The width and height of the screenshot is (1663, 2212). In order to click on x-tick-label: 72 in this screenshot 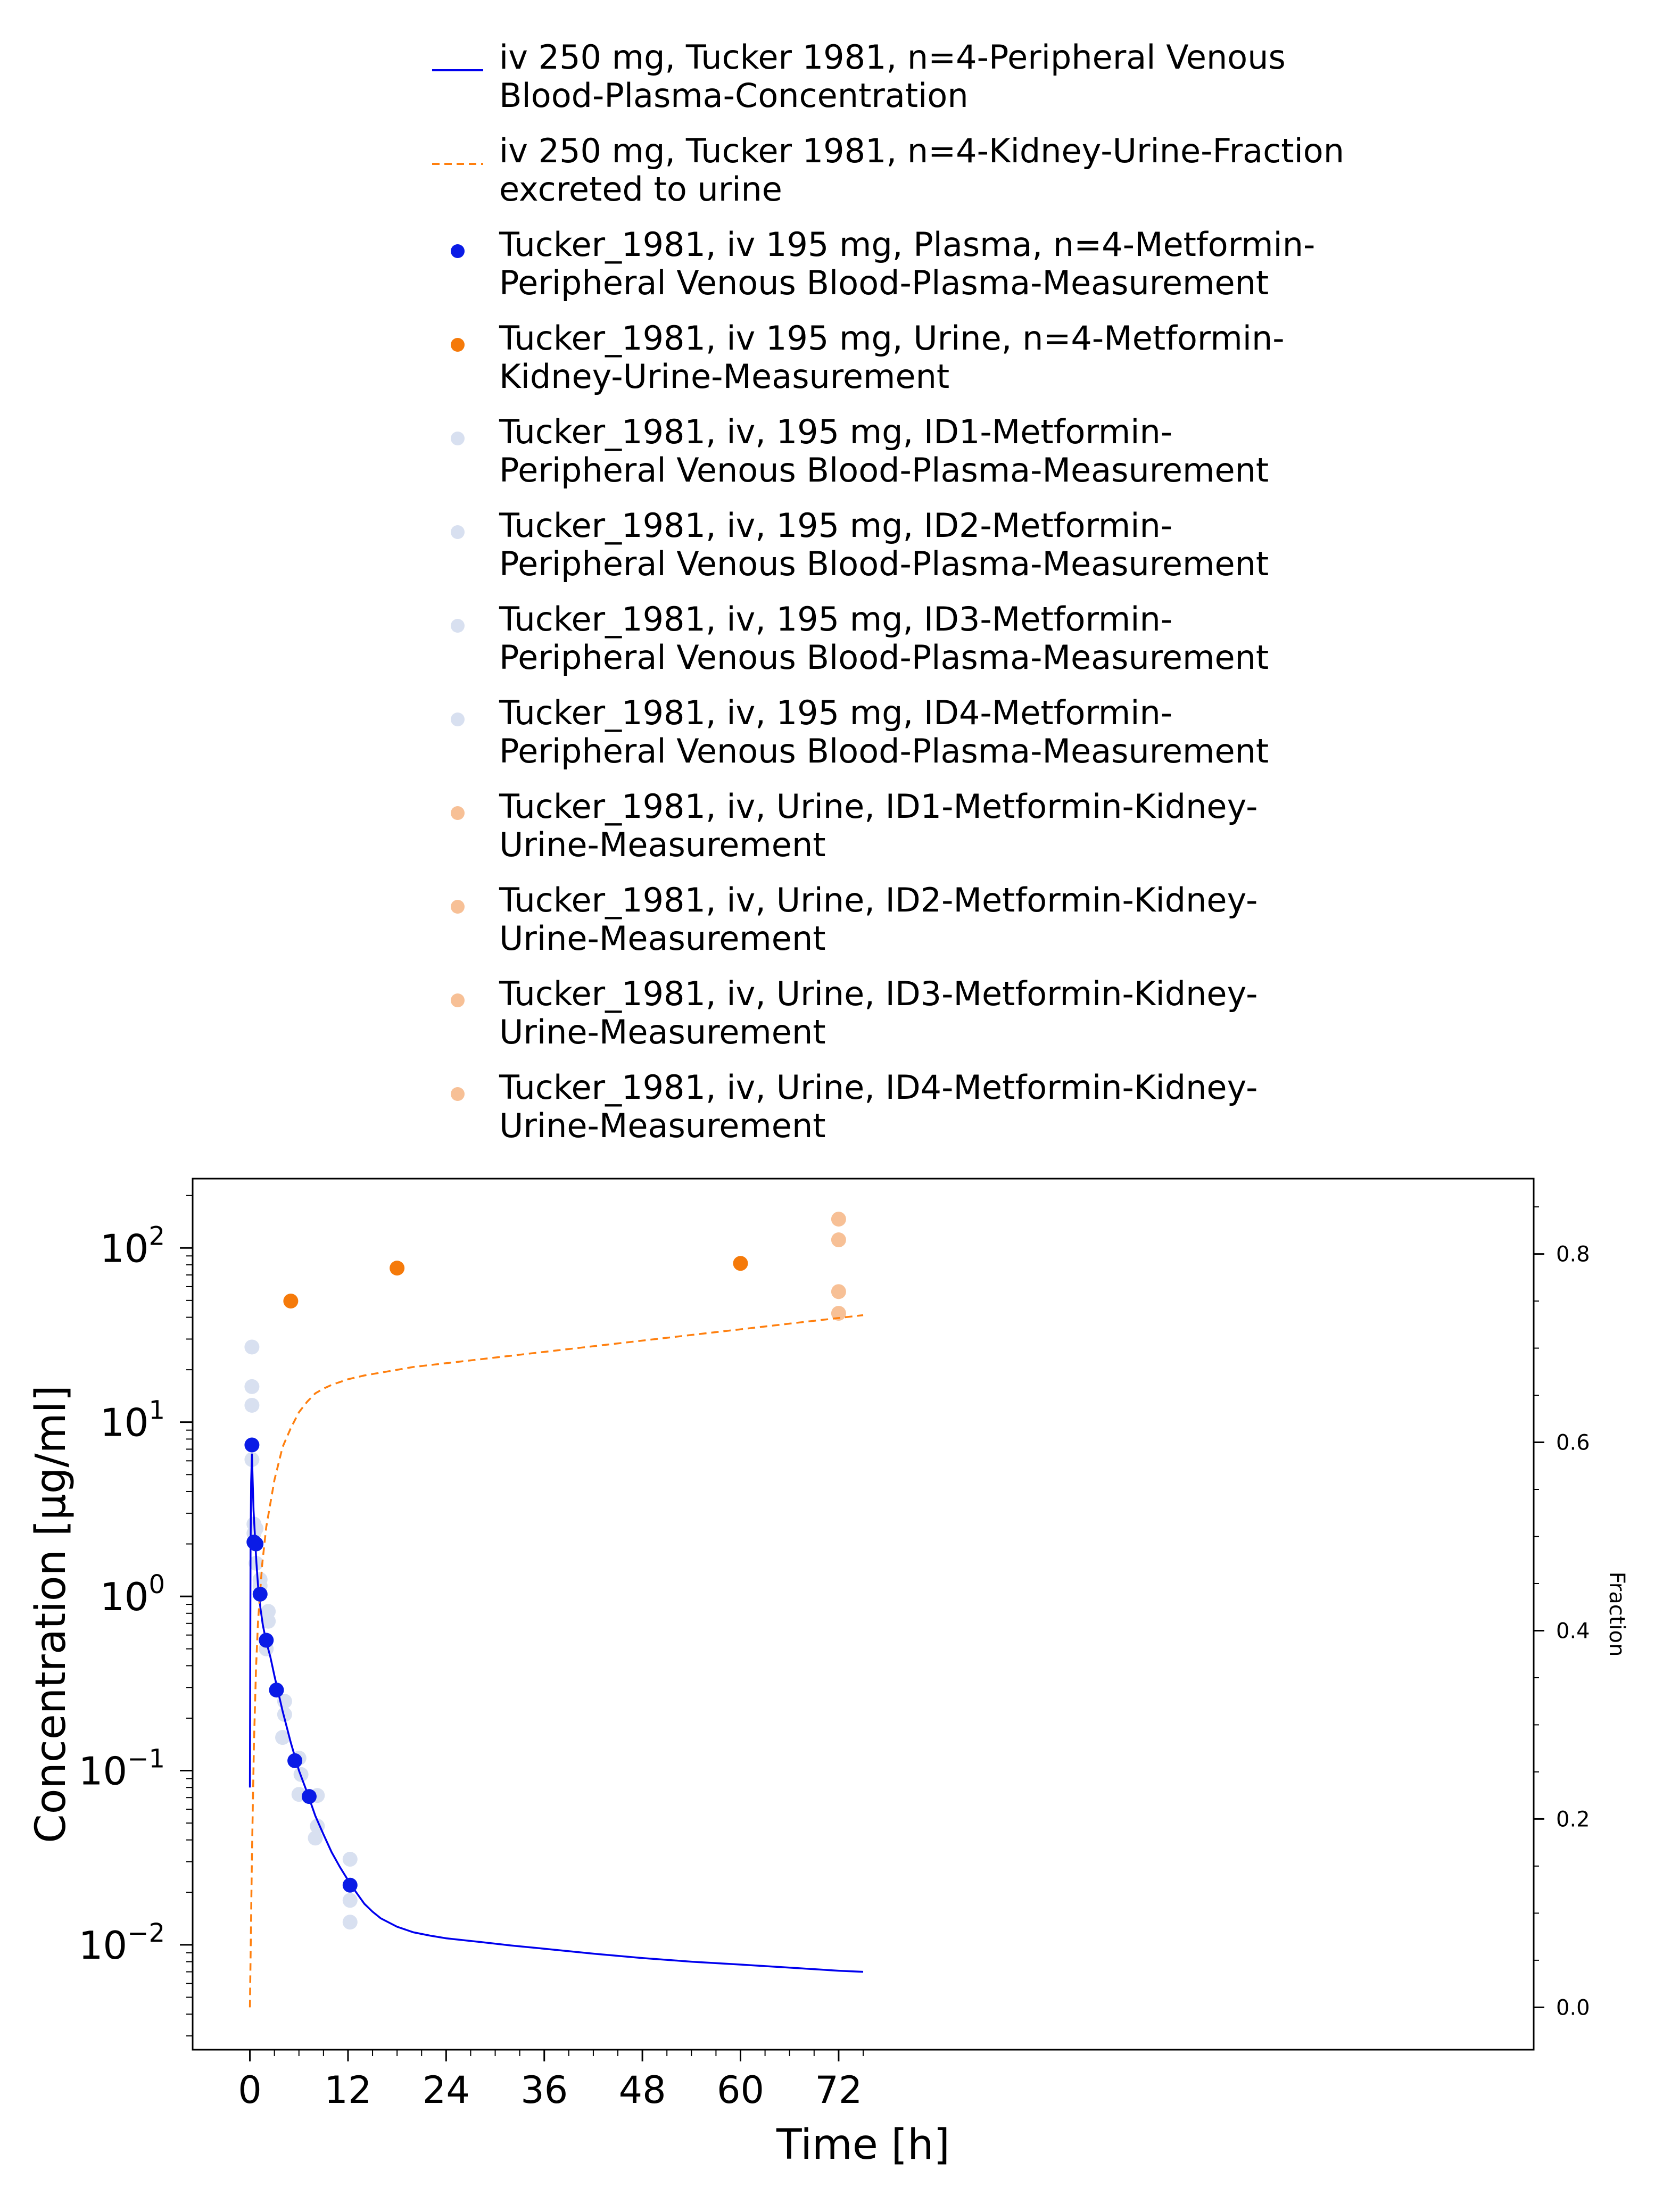, I will do `click(838, 2090)`.